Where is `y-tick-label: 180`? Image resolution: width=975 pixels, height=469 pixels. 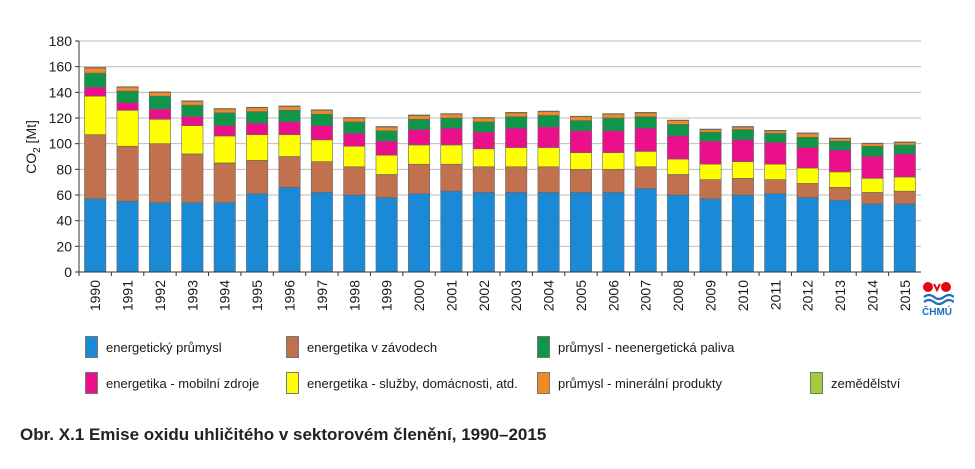
y-tick-label: 180 is located at coordinates (61, 41).